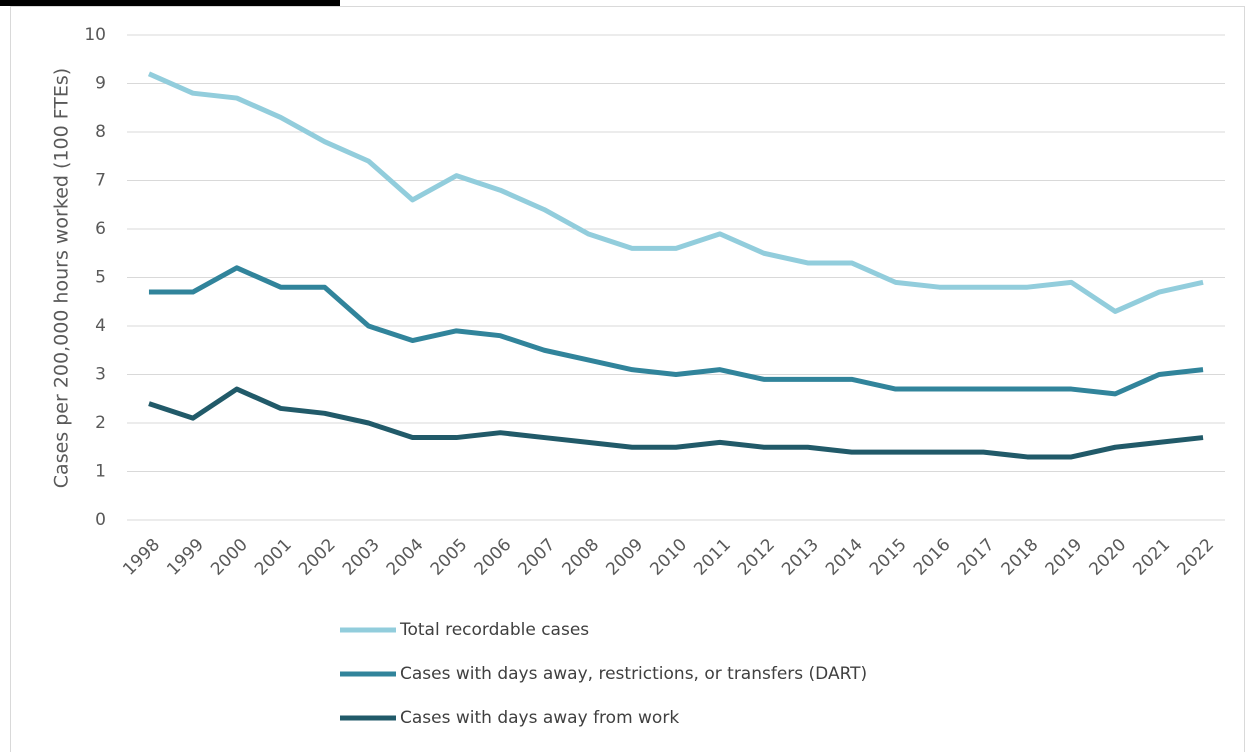 This screenshot has height=752, width=1252. What do you see at coordinates (624, 557) in the screenshot?
I see `x-tick-label: 2009` at bounding box center [624, 557].